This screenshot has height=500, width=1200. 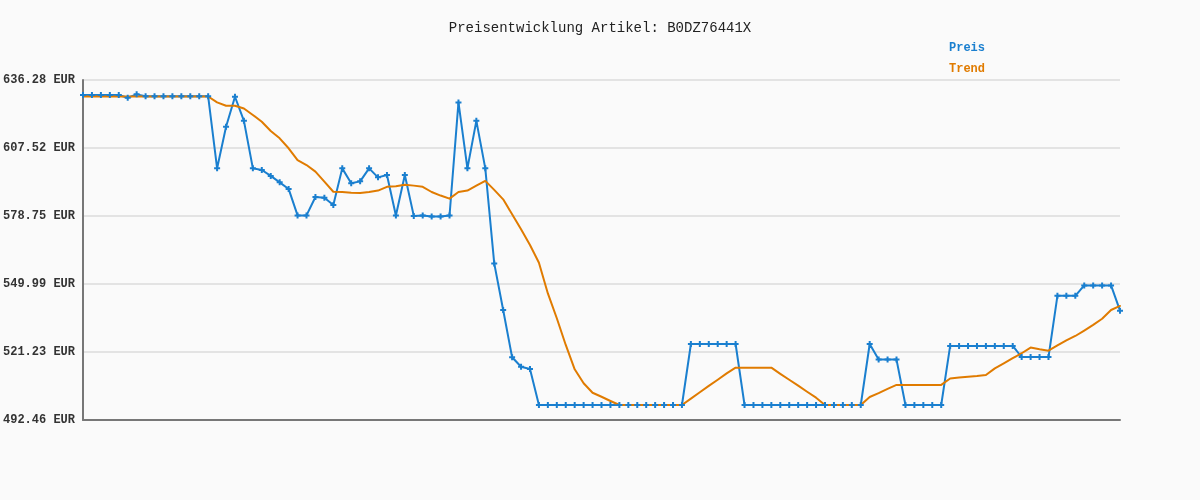 What do you see at coordinates (39, 80) in the screenshot?
I see `y-tick-label: 636.28 EUR` at bounding box center [39, 80].